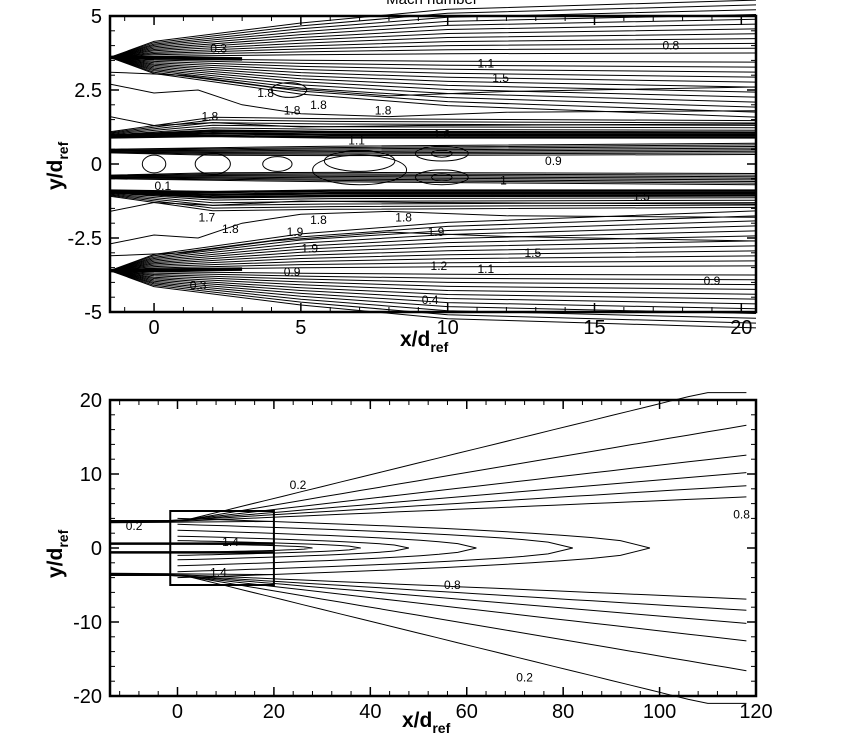  I want to click on contour-label: 1, so click(503, 180).